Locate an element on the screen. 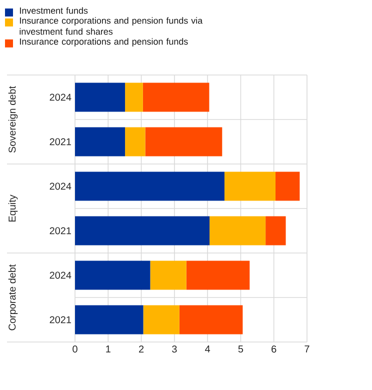  legend-label: Insurance corporations and pension funds is located at coordinates (104, 42).